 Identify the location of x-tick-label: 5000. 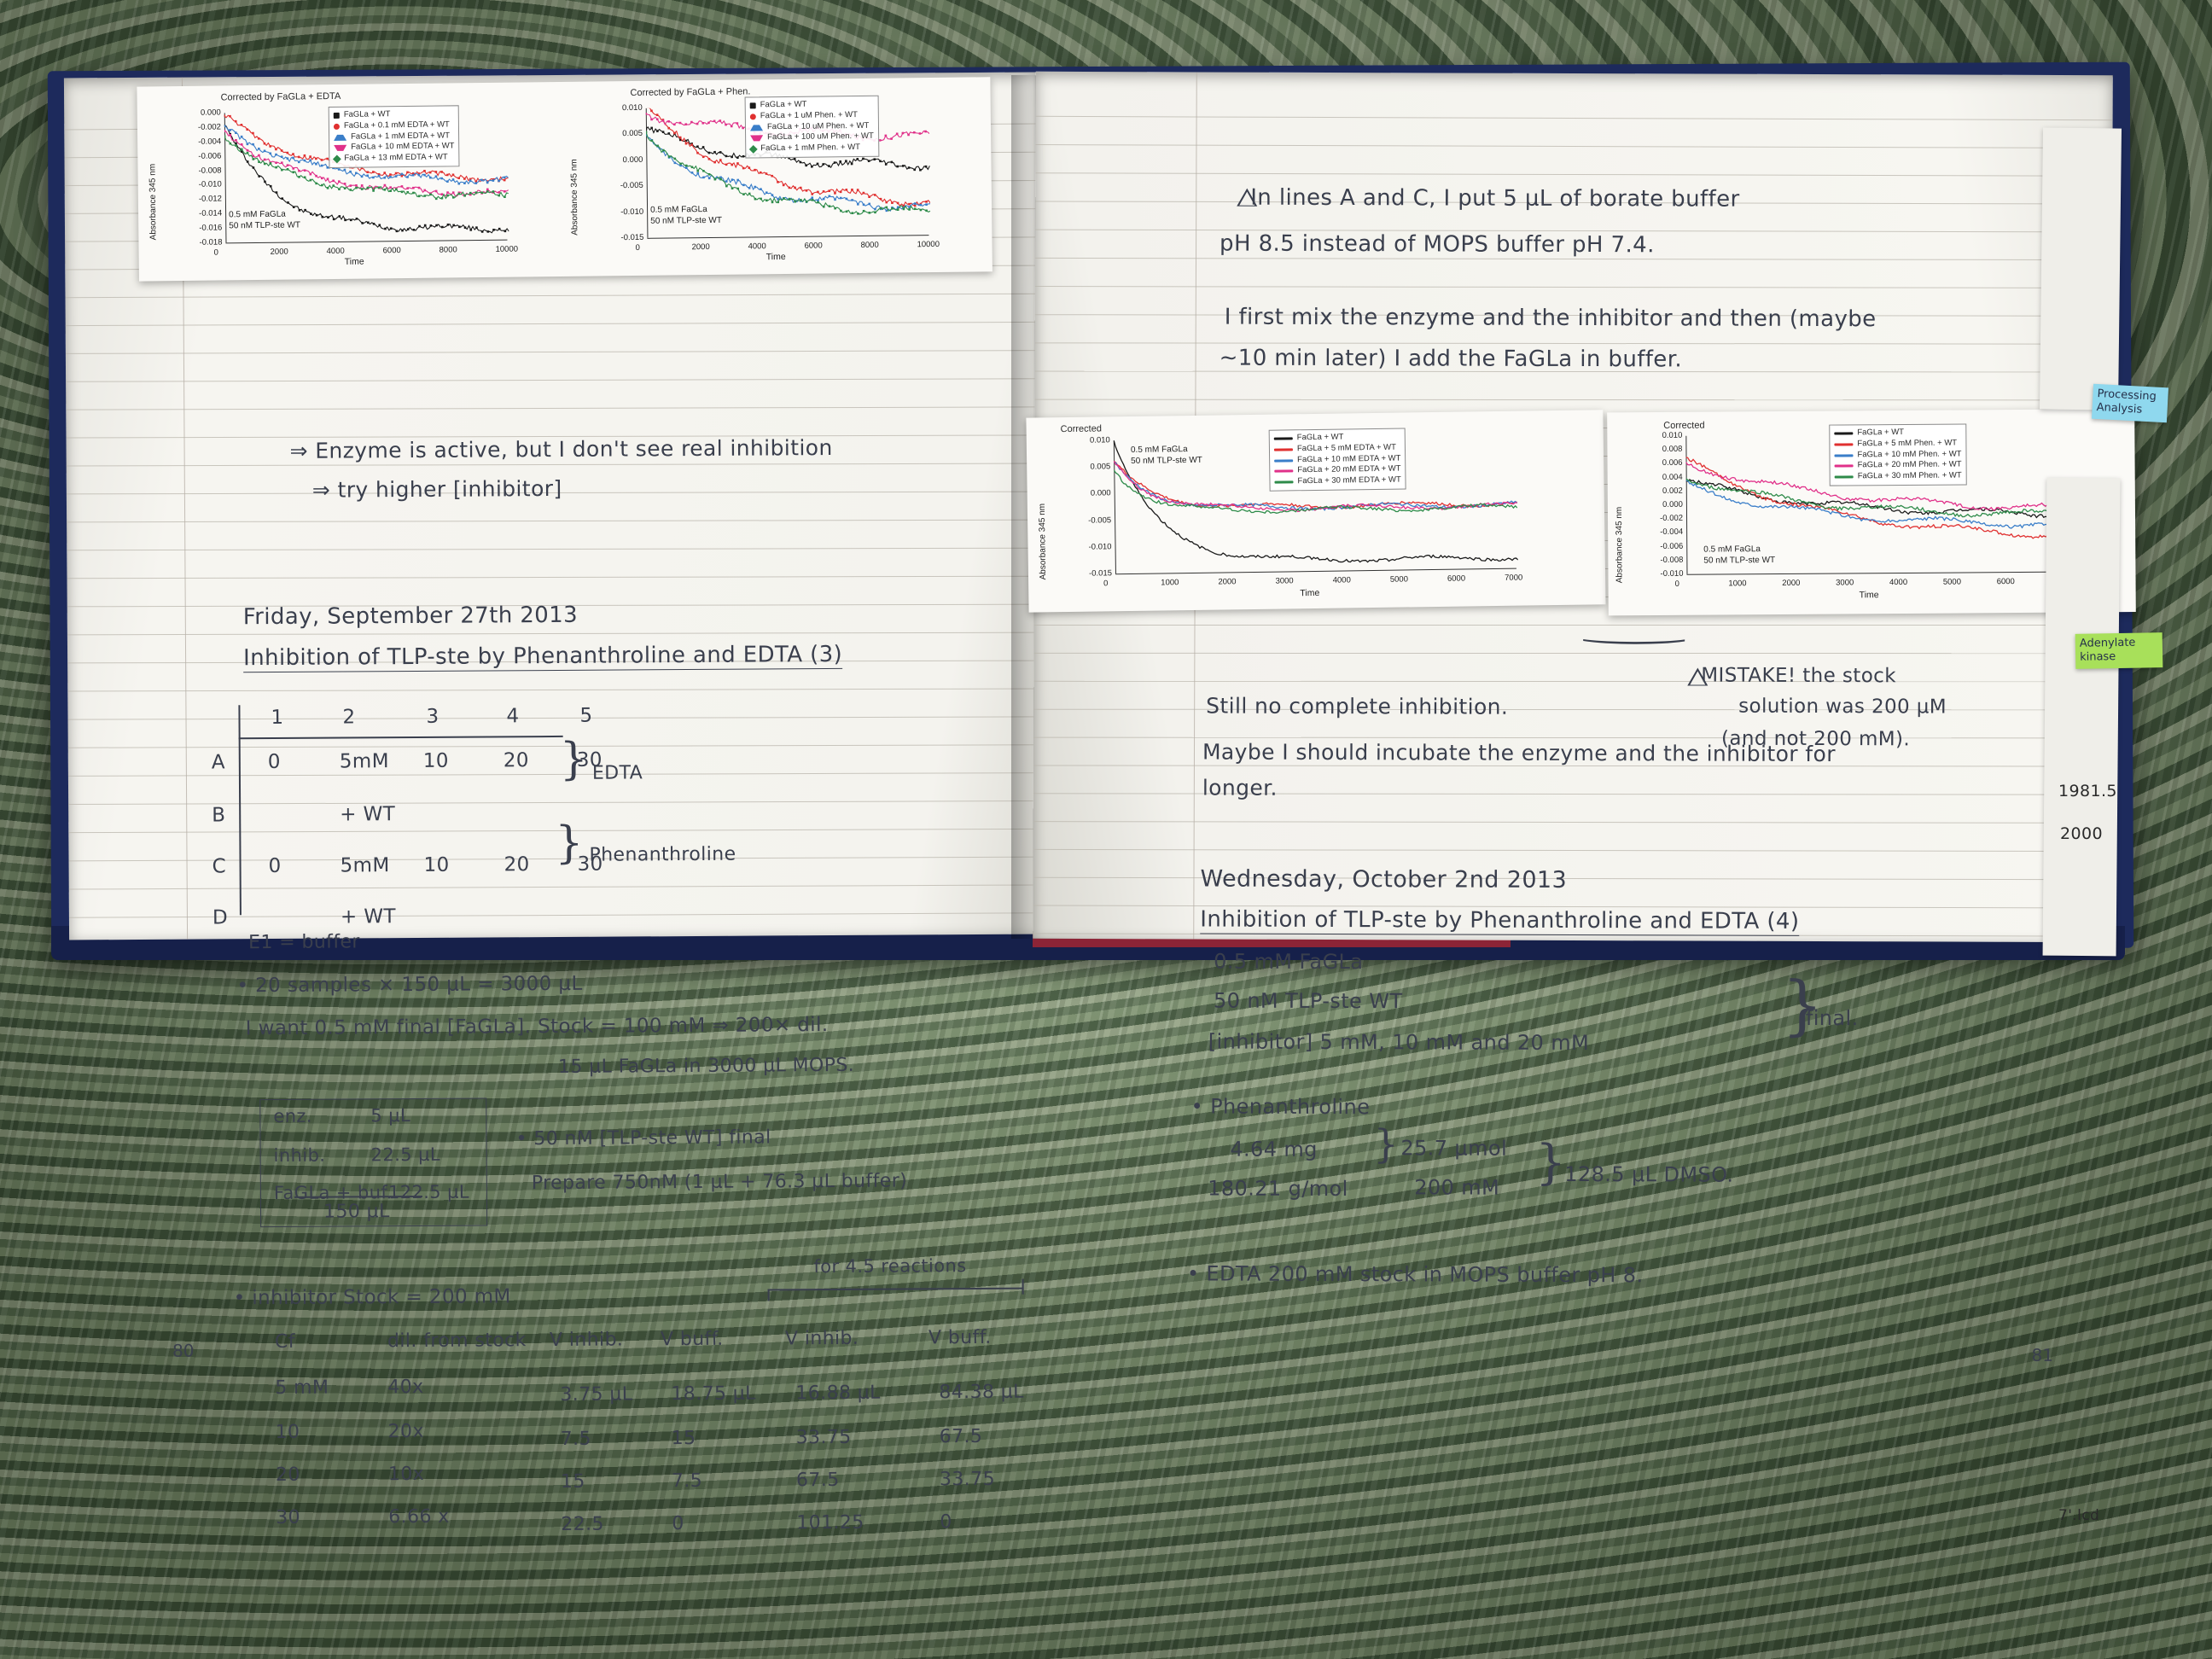
(1399, 579).